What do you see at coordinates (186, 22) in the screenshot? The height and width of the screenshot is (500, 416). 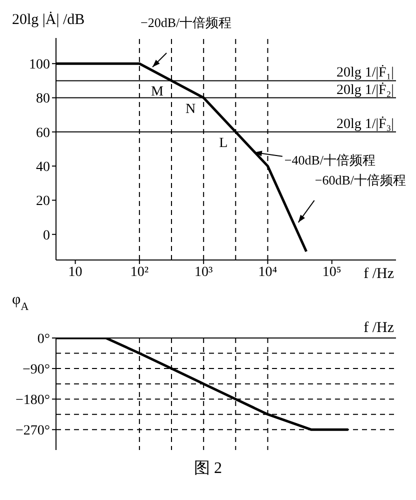 I see `annotation: −20dB/十倍频程` at bounding box center [186, 22].